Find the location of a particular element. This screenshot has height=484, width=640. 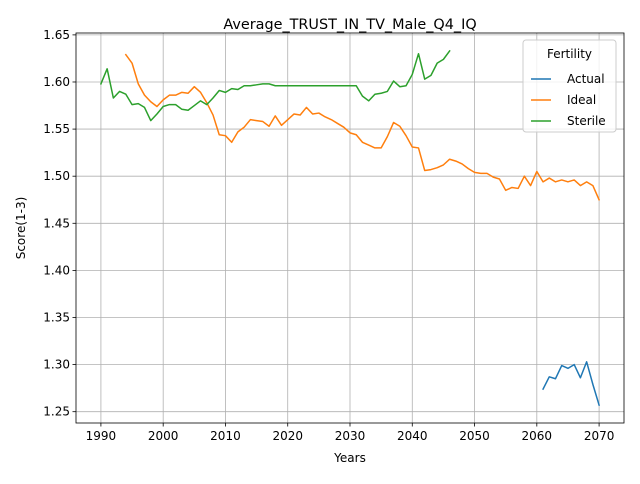

legend-label-actual: Actual is located at coordinates (586, 79).